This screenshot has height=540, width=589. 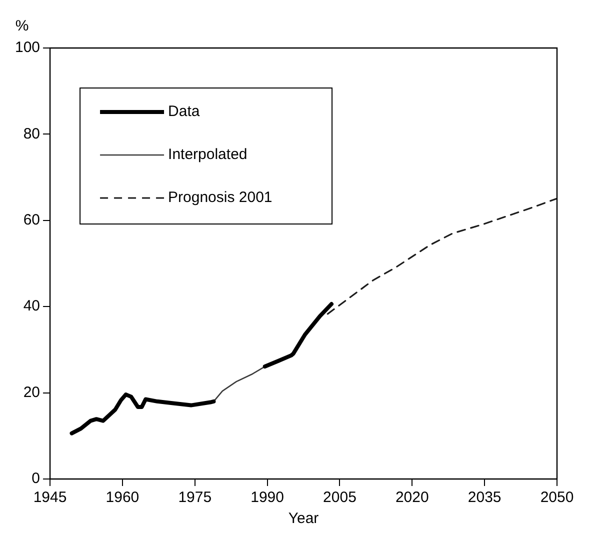 What do you see at coordinates (22, 26) in the screenshot?
I see `y-axis-title: %` at bounding box center [22, 26].